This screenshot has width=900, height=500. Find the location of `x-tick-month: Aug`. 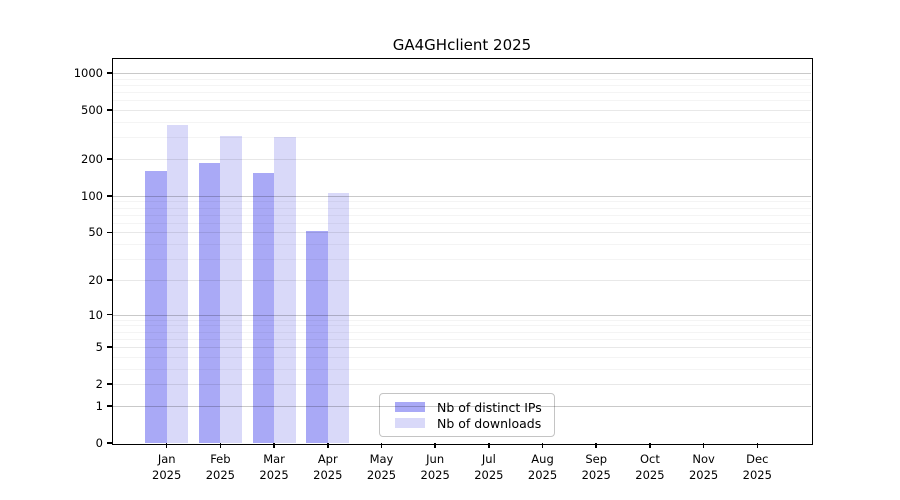

x-tick-month: Aug is located at coordinates (542, 459).